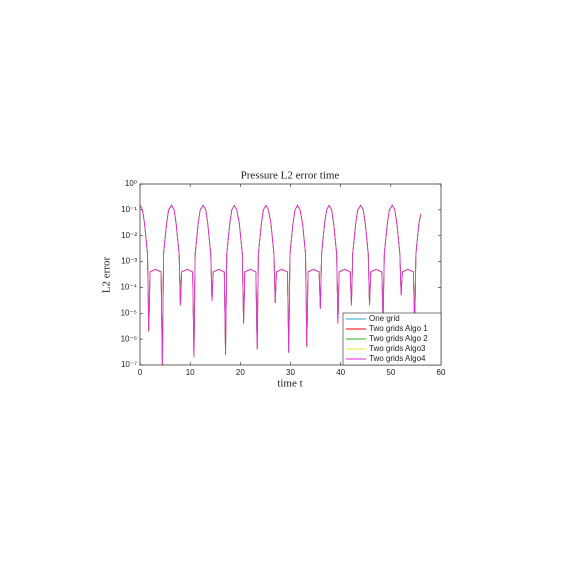 The height and width of the screenshot is (561, 567). I want to click on x-axis-label: time t, so click(289, 384).